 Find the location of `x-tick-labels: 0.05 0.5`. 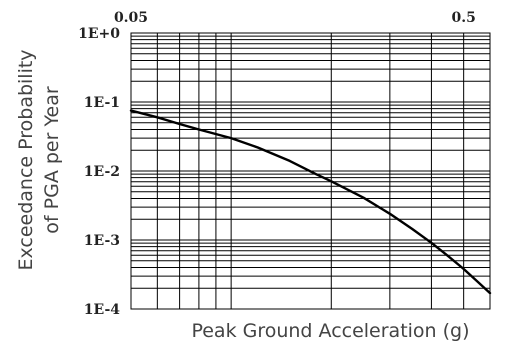

x-tick-labels: 0.05 0.5 is located at coordinates (295, 18).